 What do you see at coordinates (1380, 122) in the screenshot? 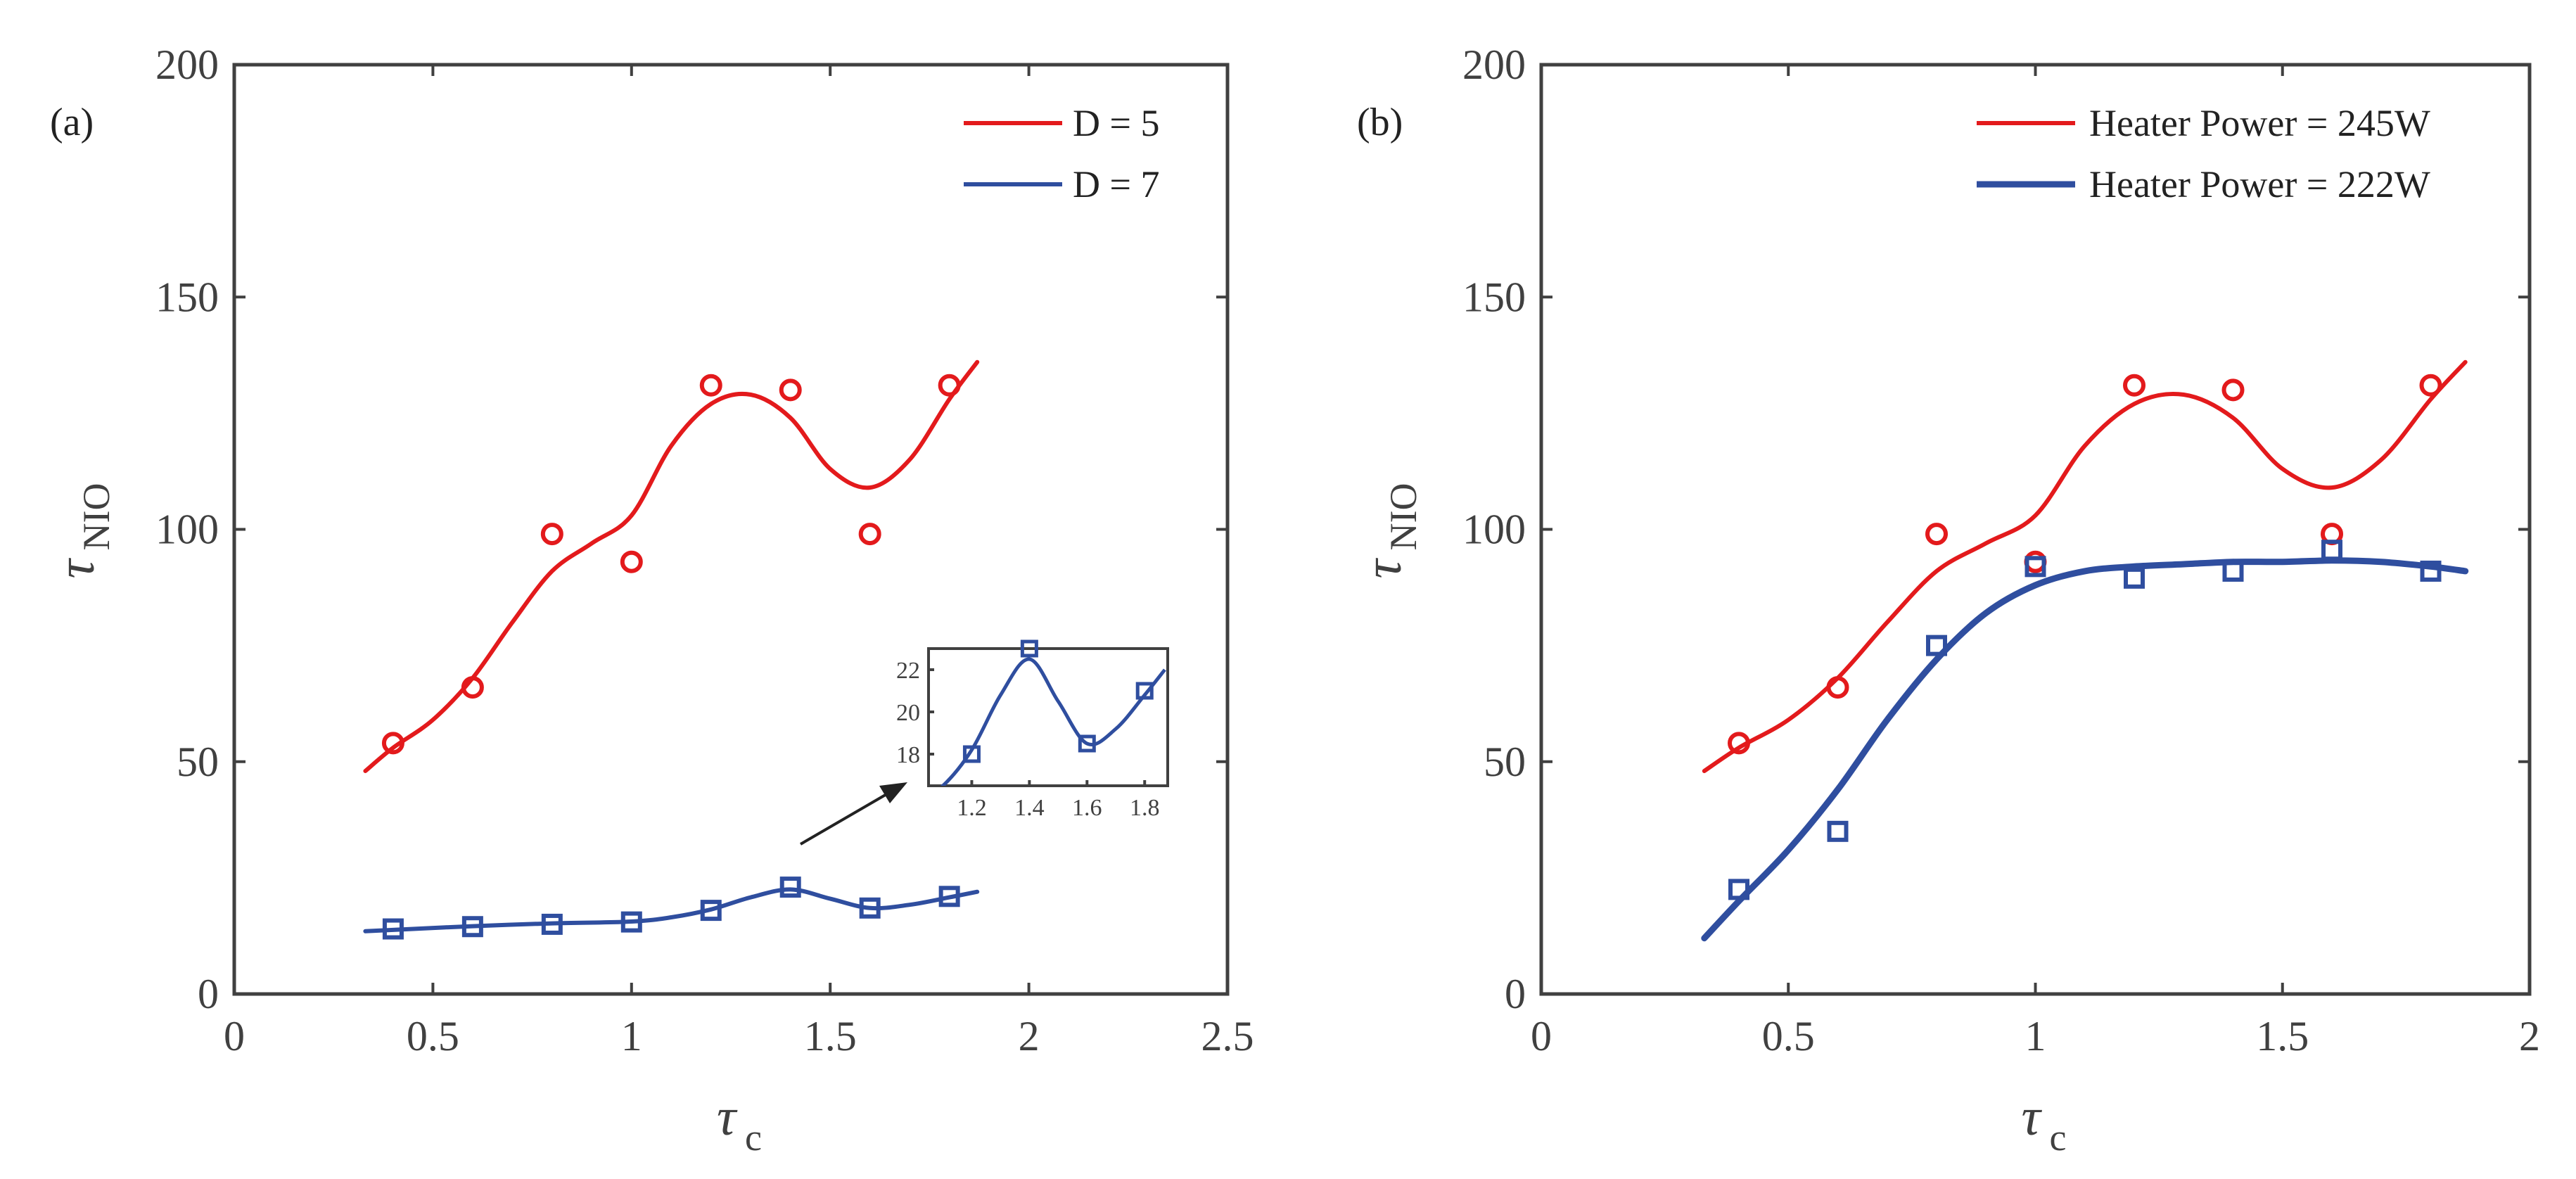
I see `panel-label: (b)` at bounding box center [1380, 122].